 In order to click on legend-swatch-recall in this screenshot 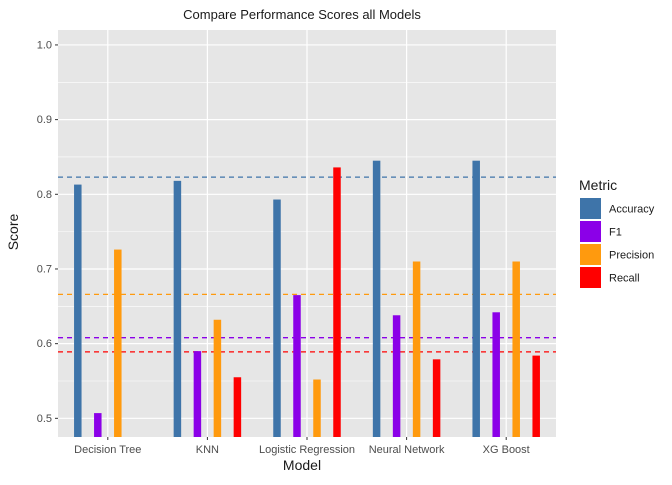, I will do `click(590, 277)`.